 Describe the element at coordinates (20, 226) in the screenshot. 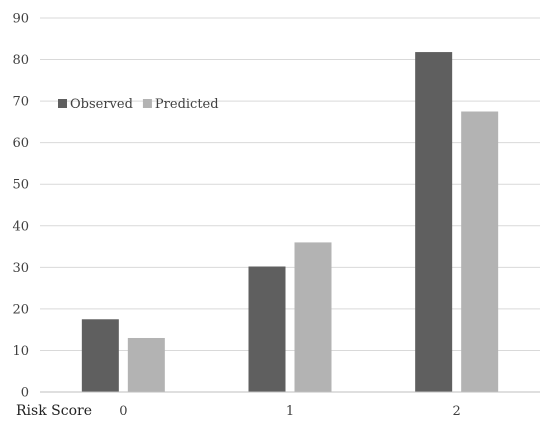

I see `y-tick-label: 40` at that location.